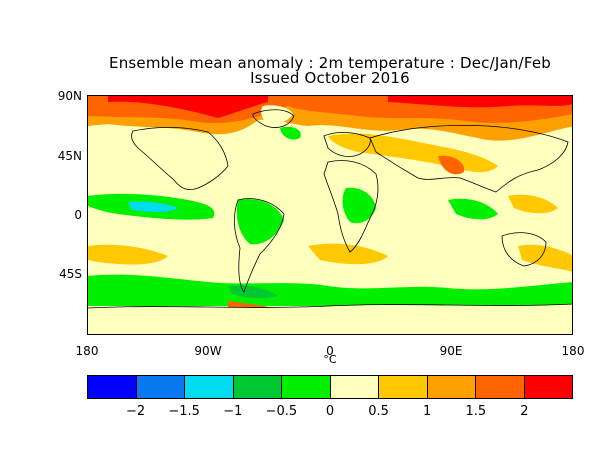 Image resolution: width=600 pixels, height=450 pixels. Describe the element at coordinates (524, 411) in the screenshot. I see `colorbar-label: 2` at that location.